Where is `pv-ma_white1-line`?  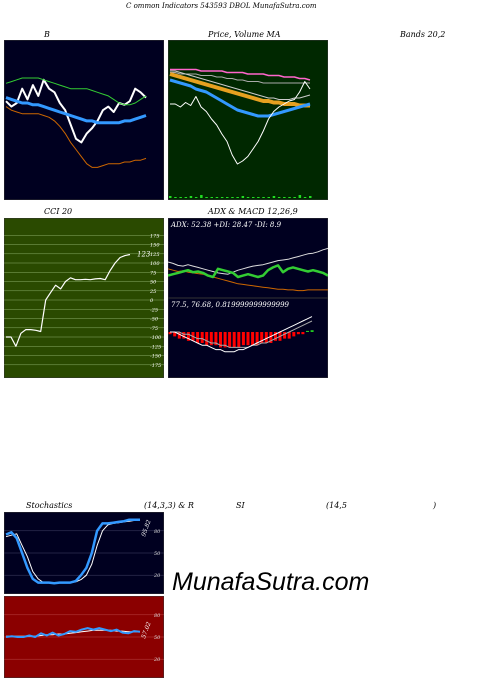 pv-ma_white1-line is located at coordinates (240, 85).